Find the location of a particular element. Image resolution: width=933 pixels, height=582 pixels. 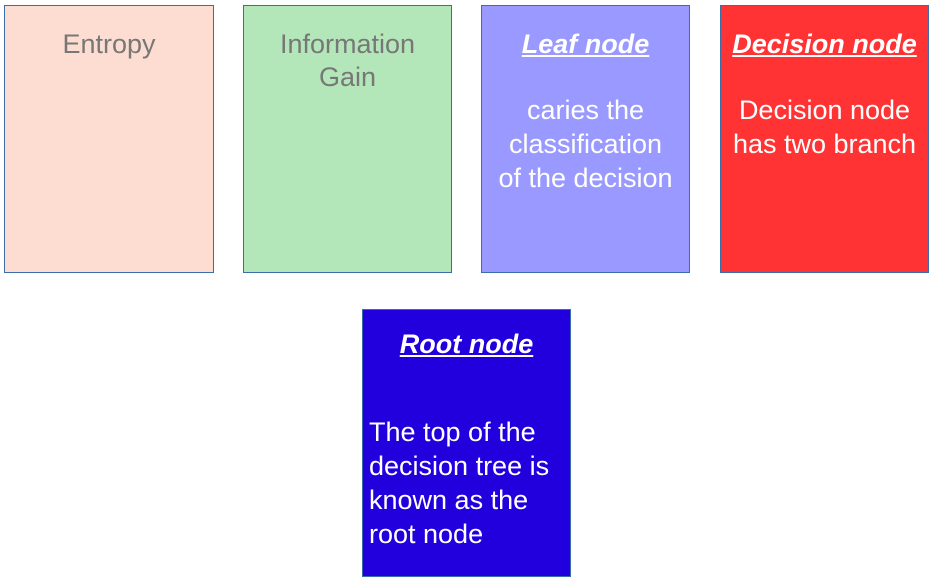

root-node-title: Root node is located at coordinates (466, 344).